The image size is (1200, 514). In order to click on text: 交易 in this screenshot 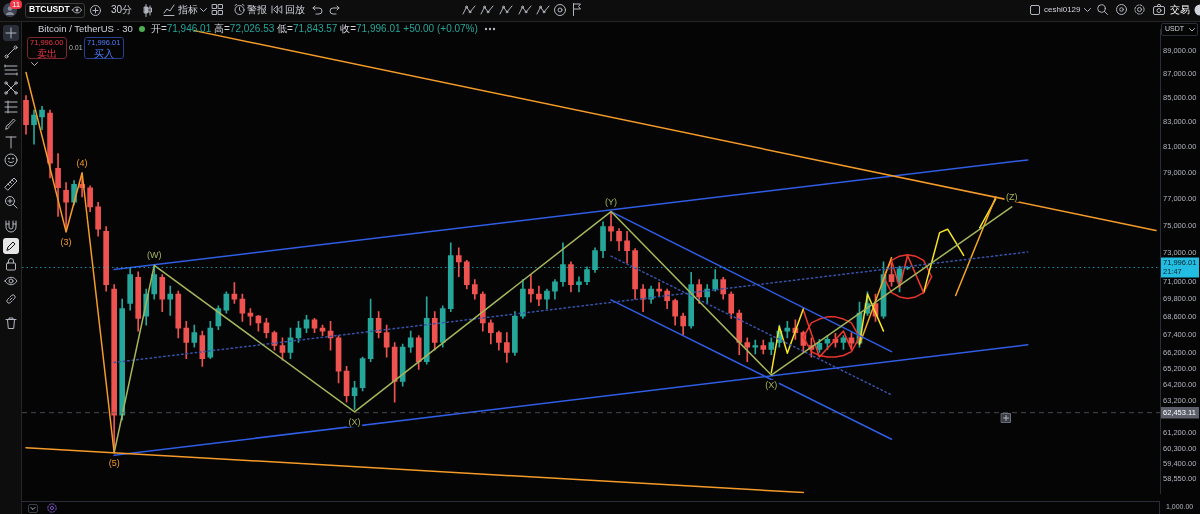, I will do `click(1180, 10)`.